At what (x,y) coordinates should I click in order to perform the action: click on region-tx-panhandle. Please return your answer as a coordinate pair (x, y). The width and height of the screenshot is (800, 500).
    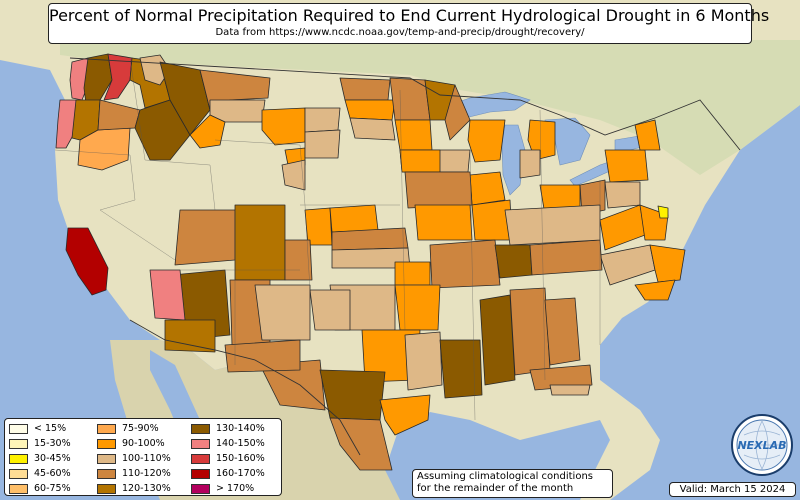
    Looking at the image, I should click on (330, 310).